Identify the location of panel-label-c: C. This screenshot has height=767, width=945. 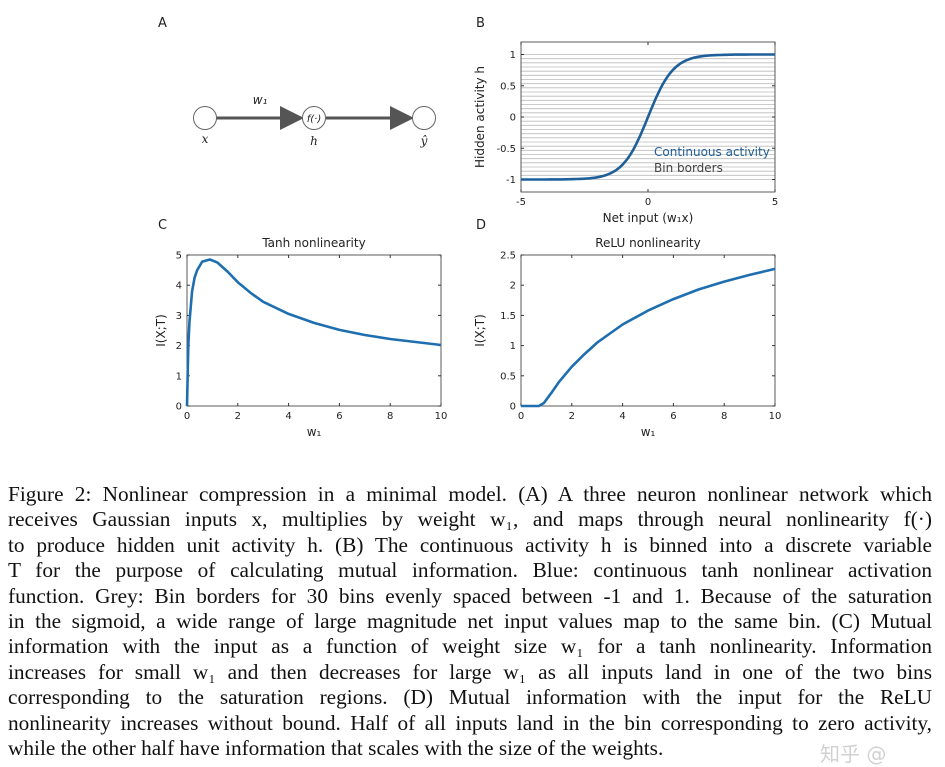
(163, 225).